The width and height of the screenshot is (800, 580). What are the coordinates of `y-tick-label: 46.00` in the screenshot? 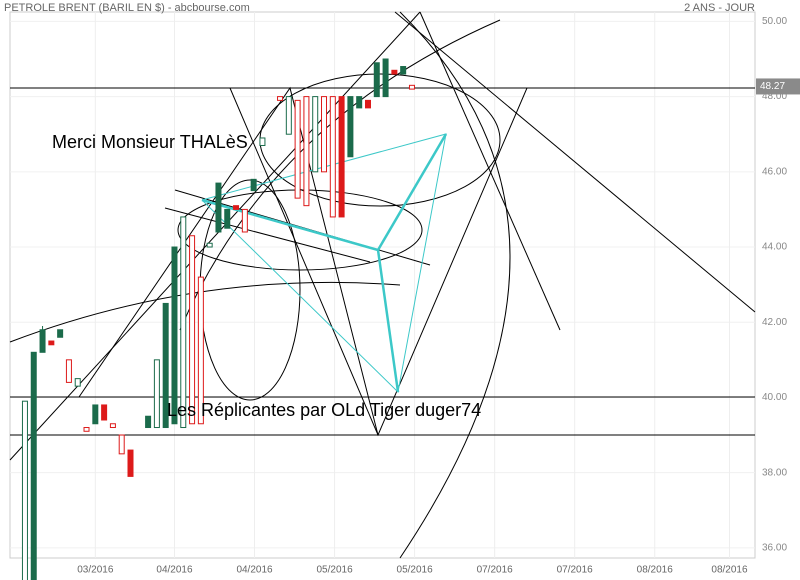 It's located at (774, 171).